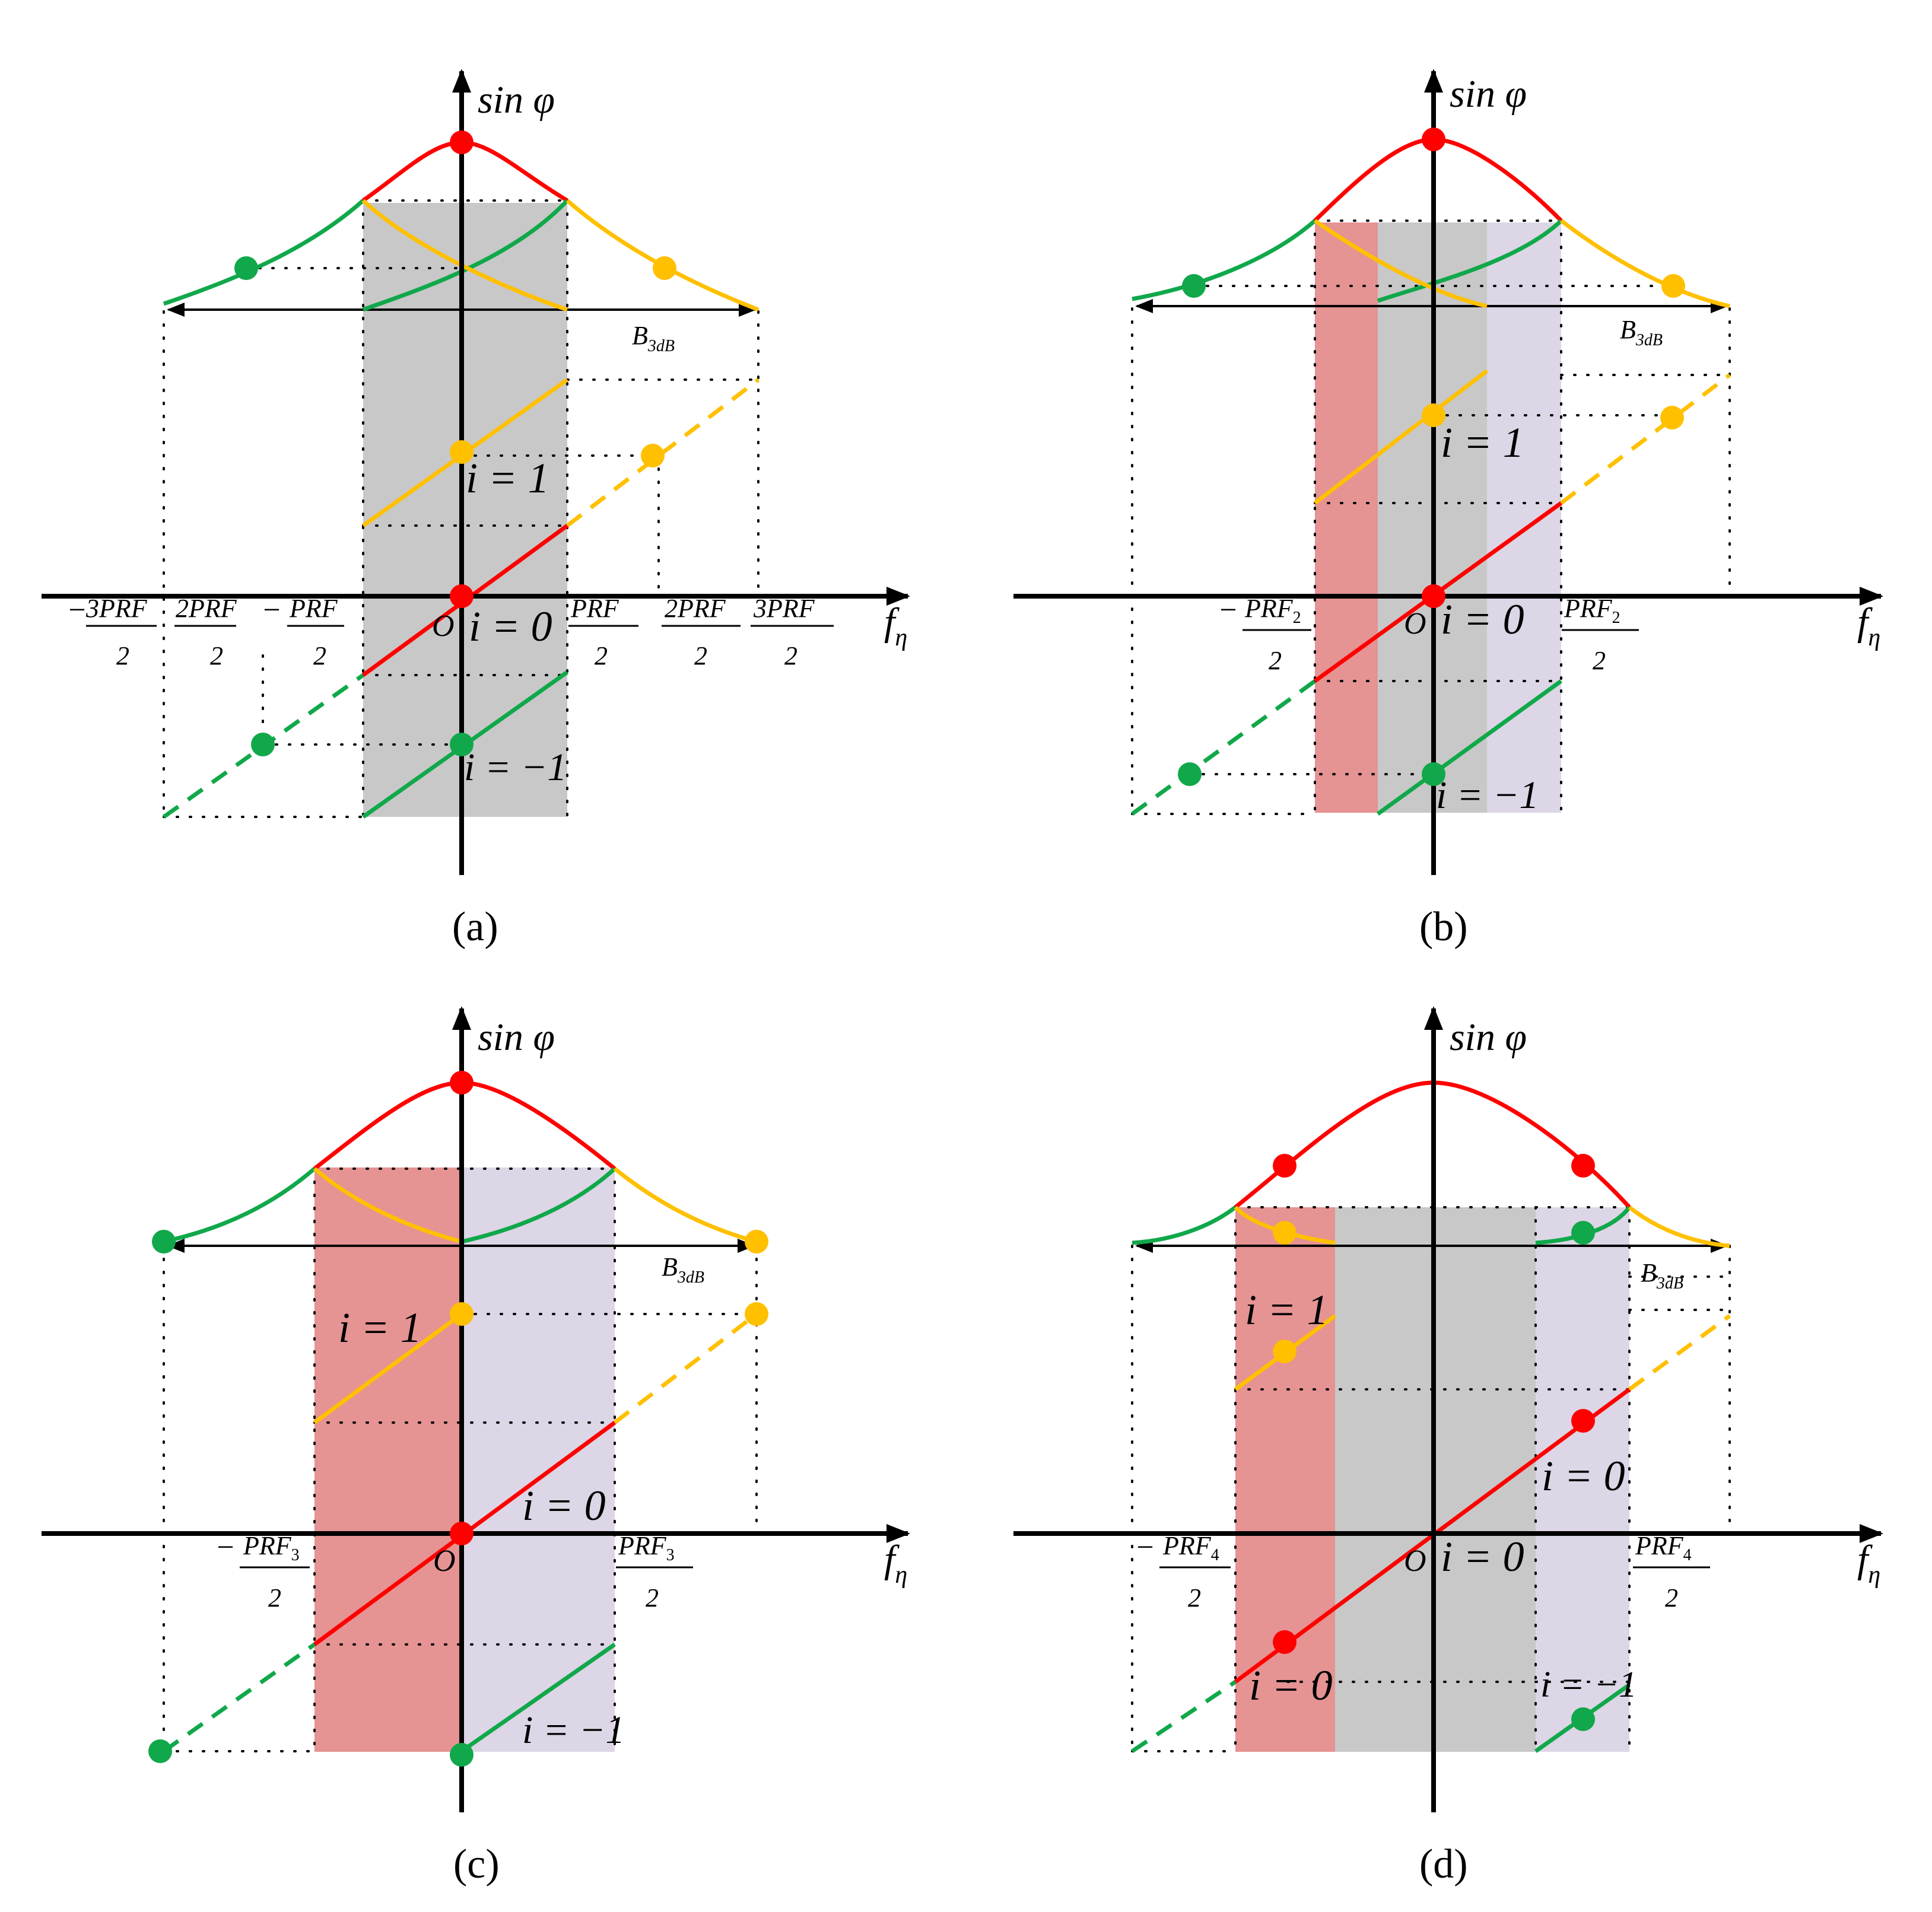  Describe the element at coordinates (1272, 611) in the screenshot. I see `svg-text: PRF2` at that location.